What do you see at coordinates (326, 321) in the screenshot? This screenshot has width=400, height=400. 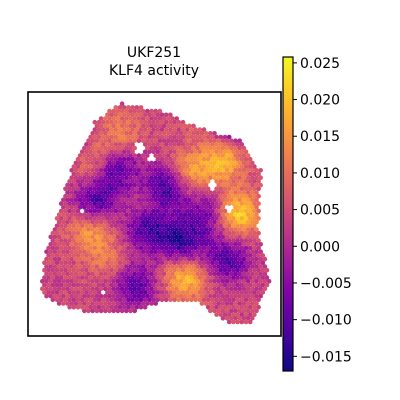 I see `colorbar-tick-label: −0.010` at bounding box center [326, 321].